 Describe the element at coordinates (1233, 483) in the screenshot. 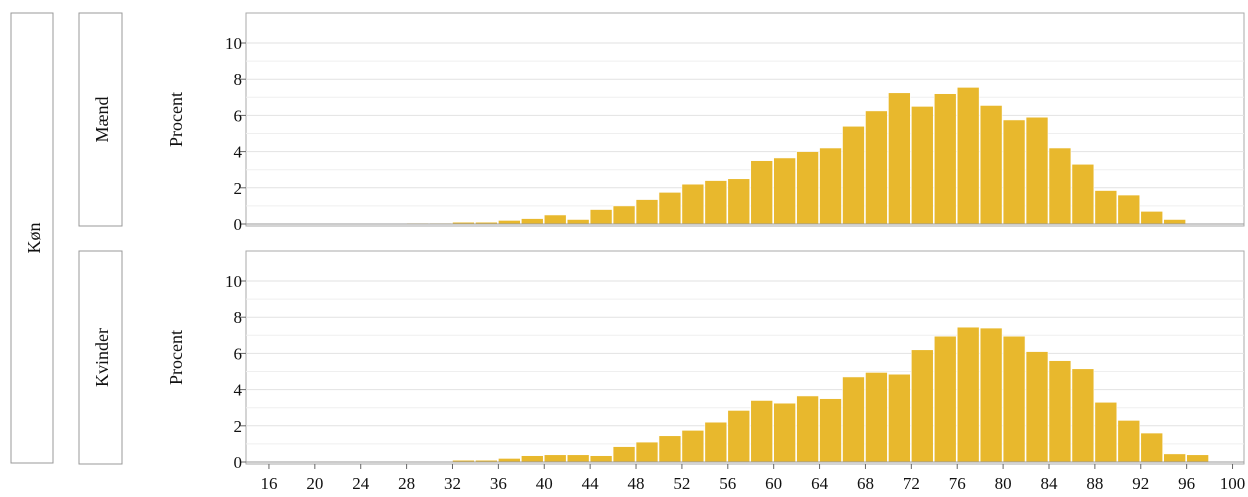

I see `x-tick-label: 100` at that location.